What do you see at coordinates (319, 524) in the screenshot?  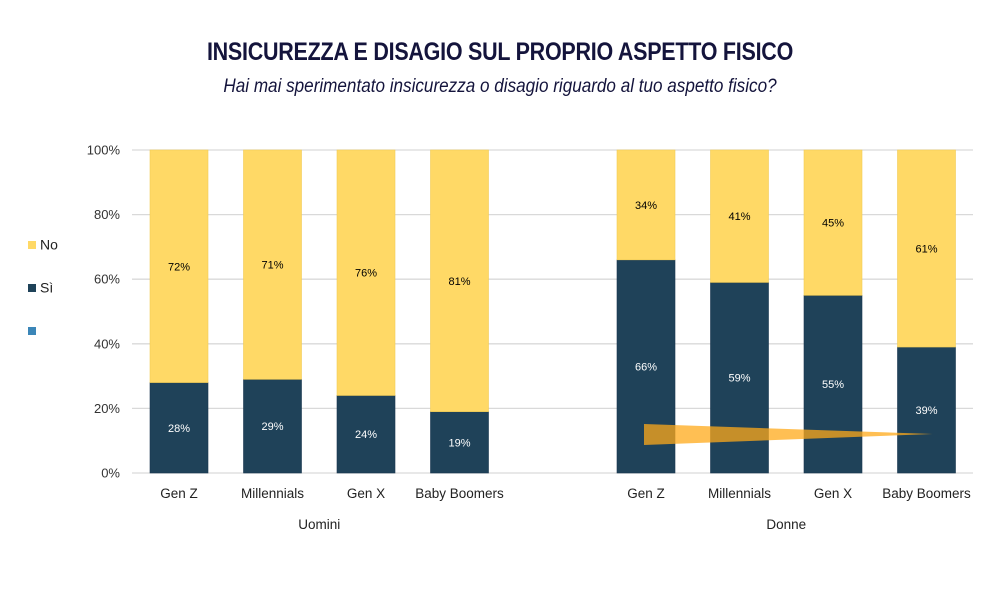 I see `x-group-label: Uomini` at bounding box center [319, 524].